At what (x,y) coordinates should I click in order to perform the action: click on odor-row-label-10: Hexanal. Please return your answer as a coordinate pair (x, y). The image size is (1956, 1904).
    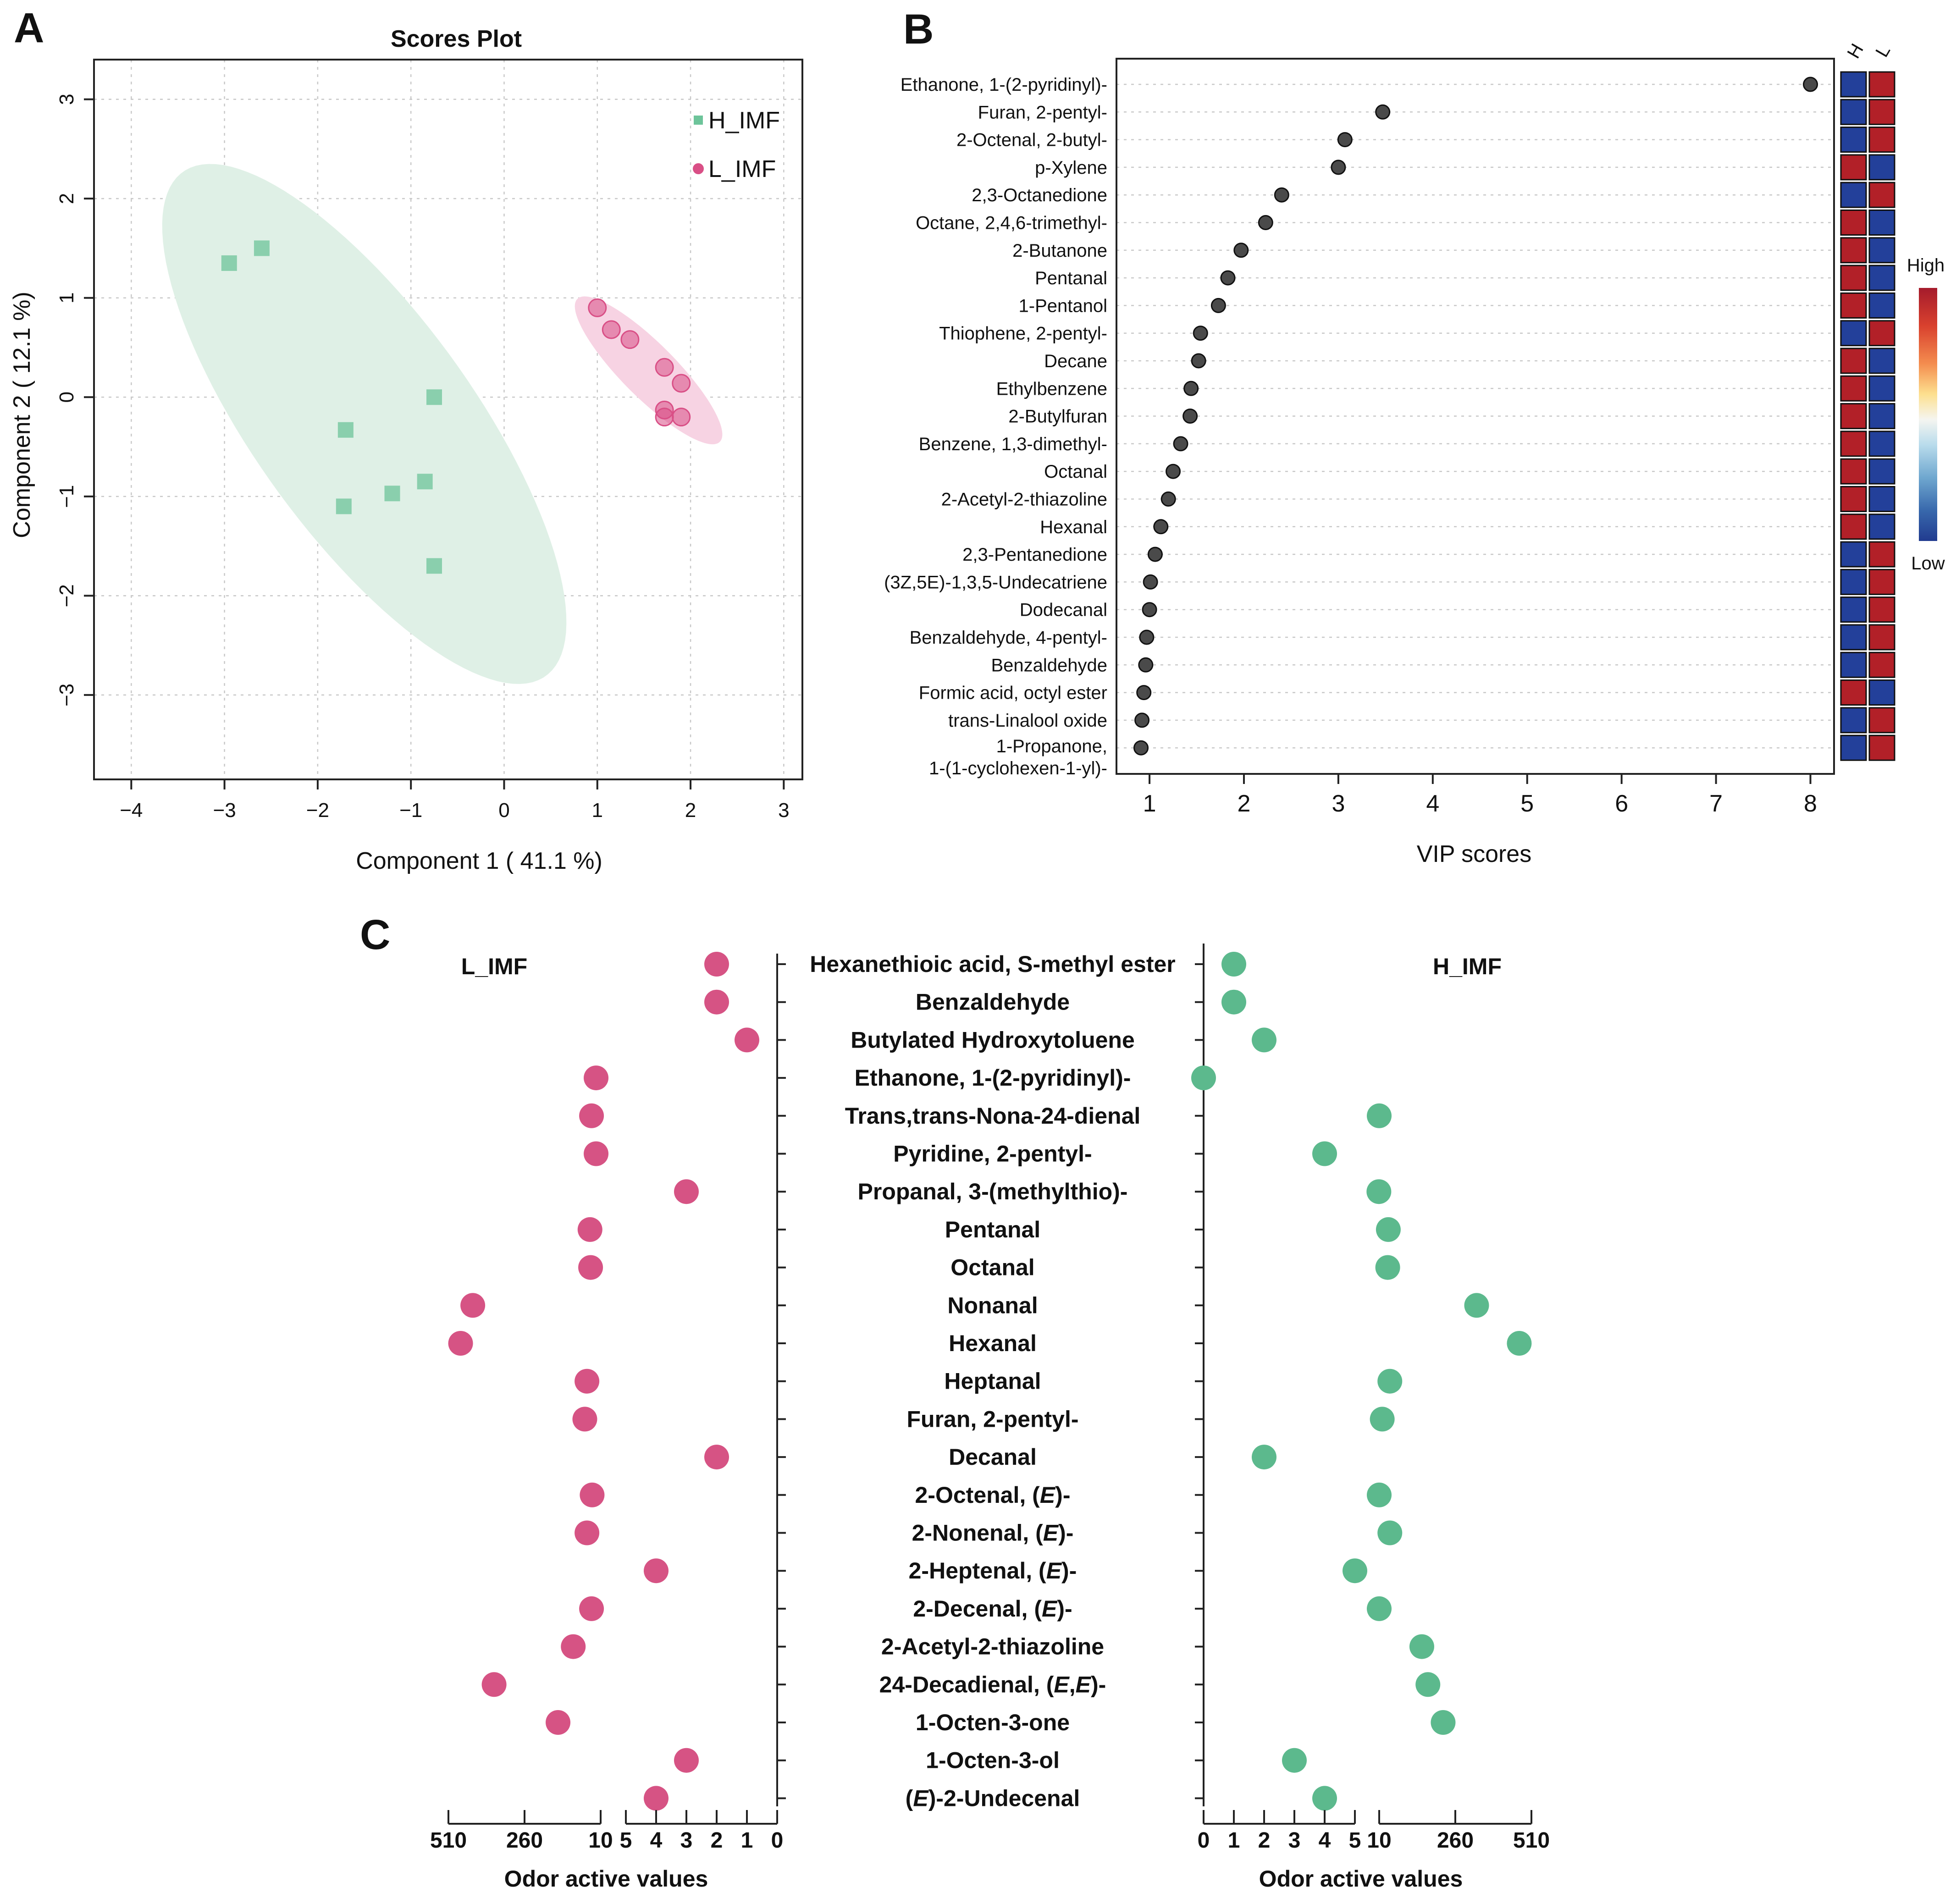
    Looking at the image, I should click on (993, 1343).